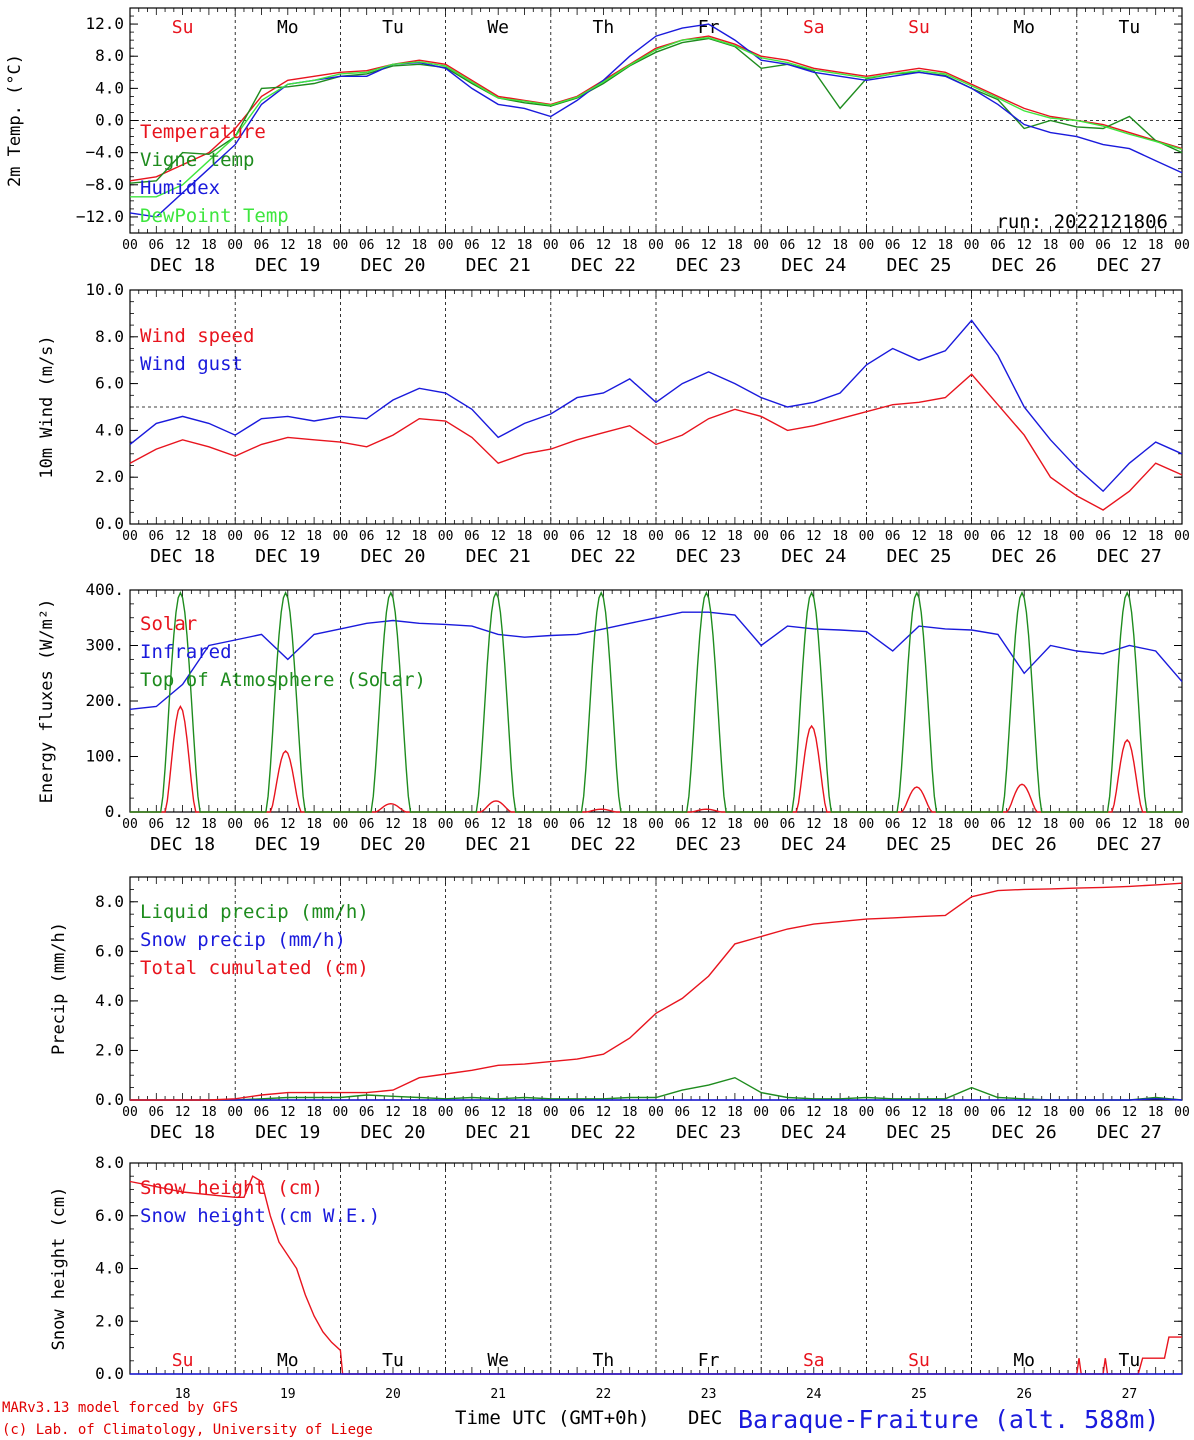 The image size is (1194, 1440). I want to click on x-date-label: DEC 21, so click(498, 265).